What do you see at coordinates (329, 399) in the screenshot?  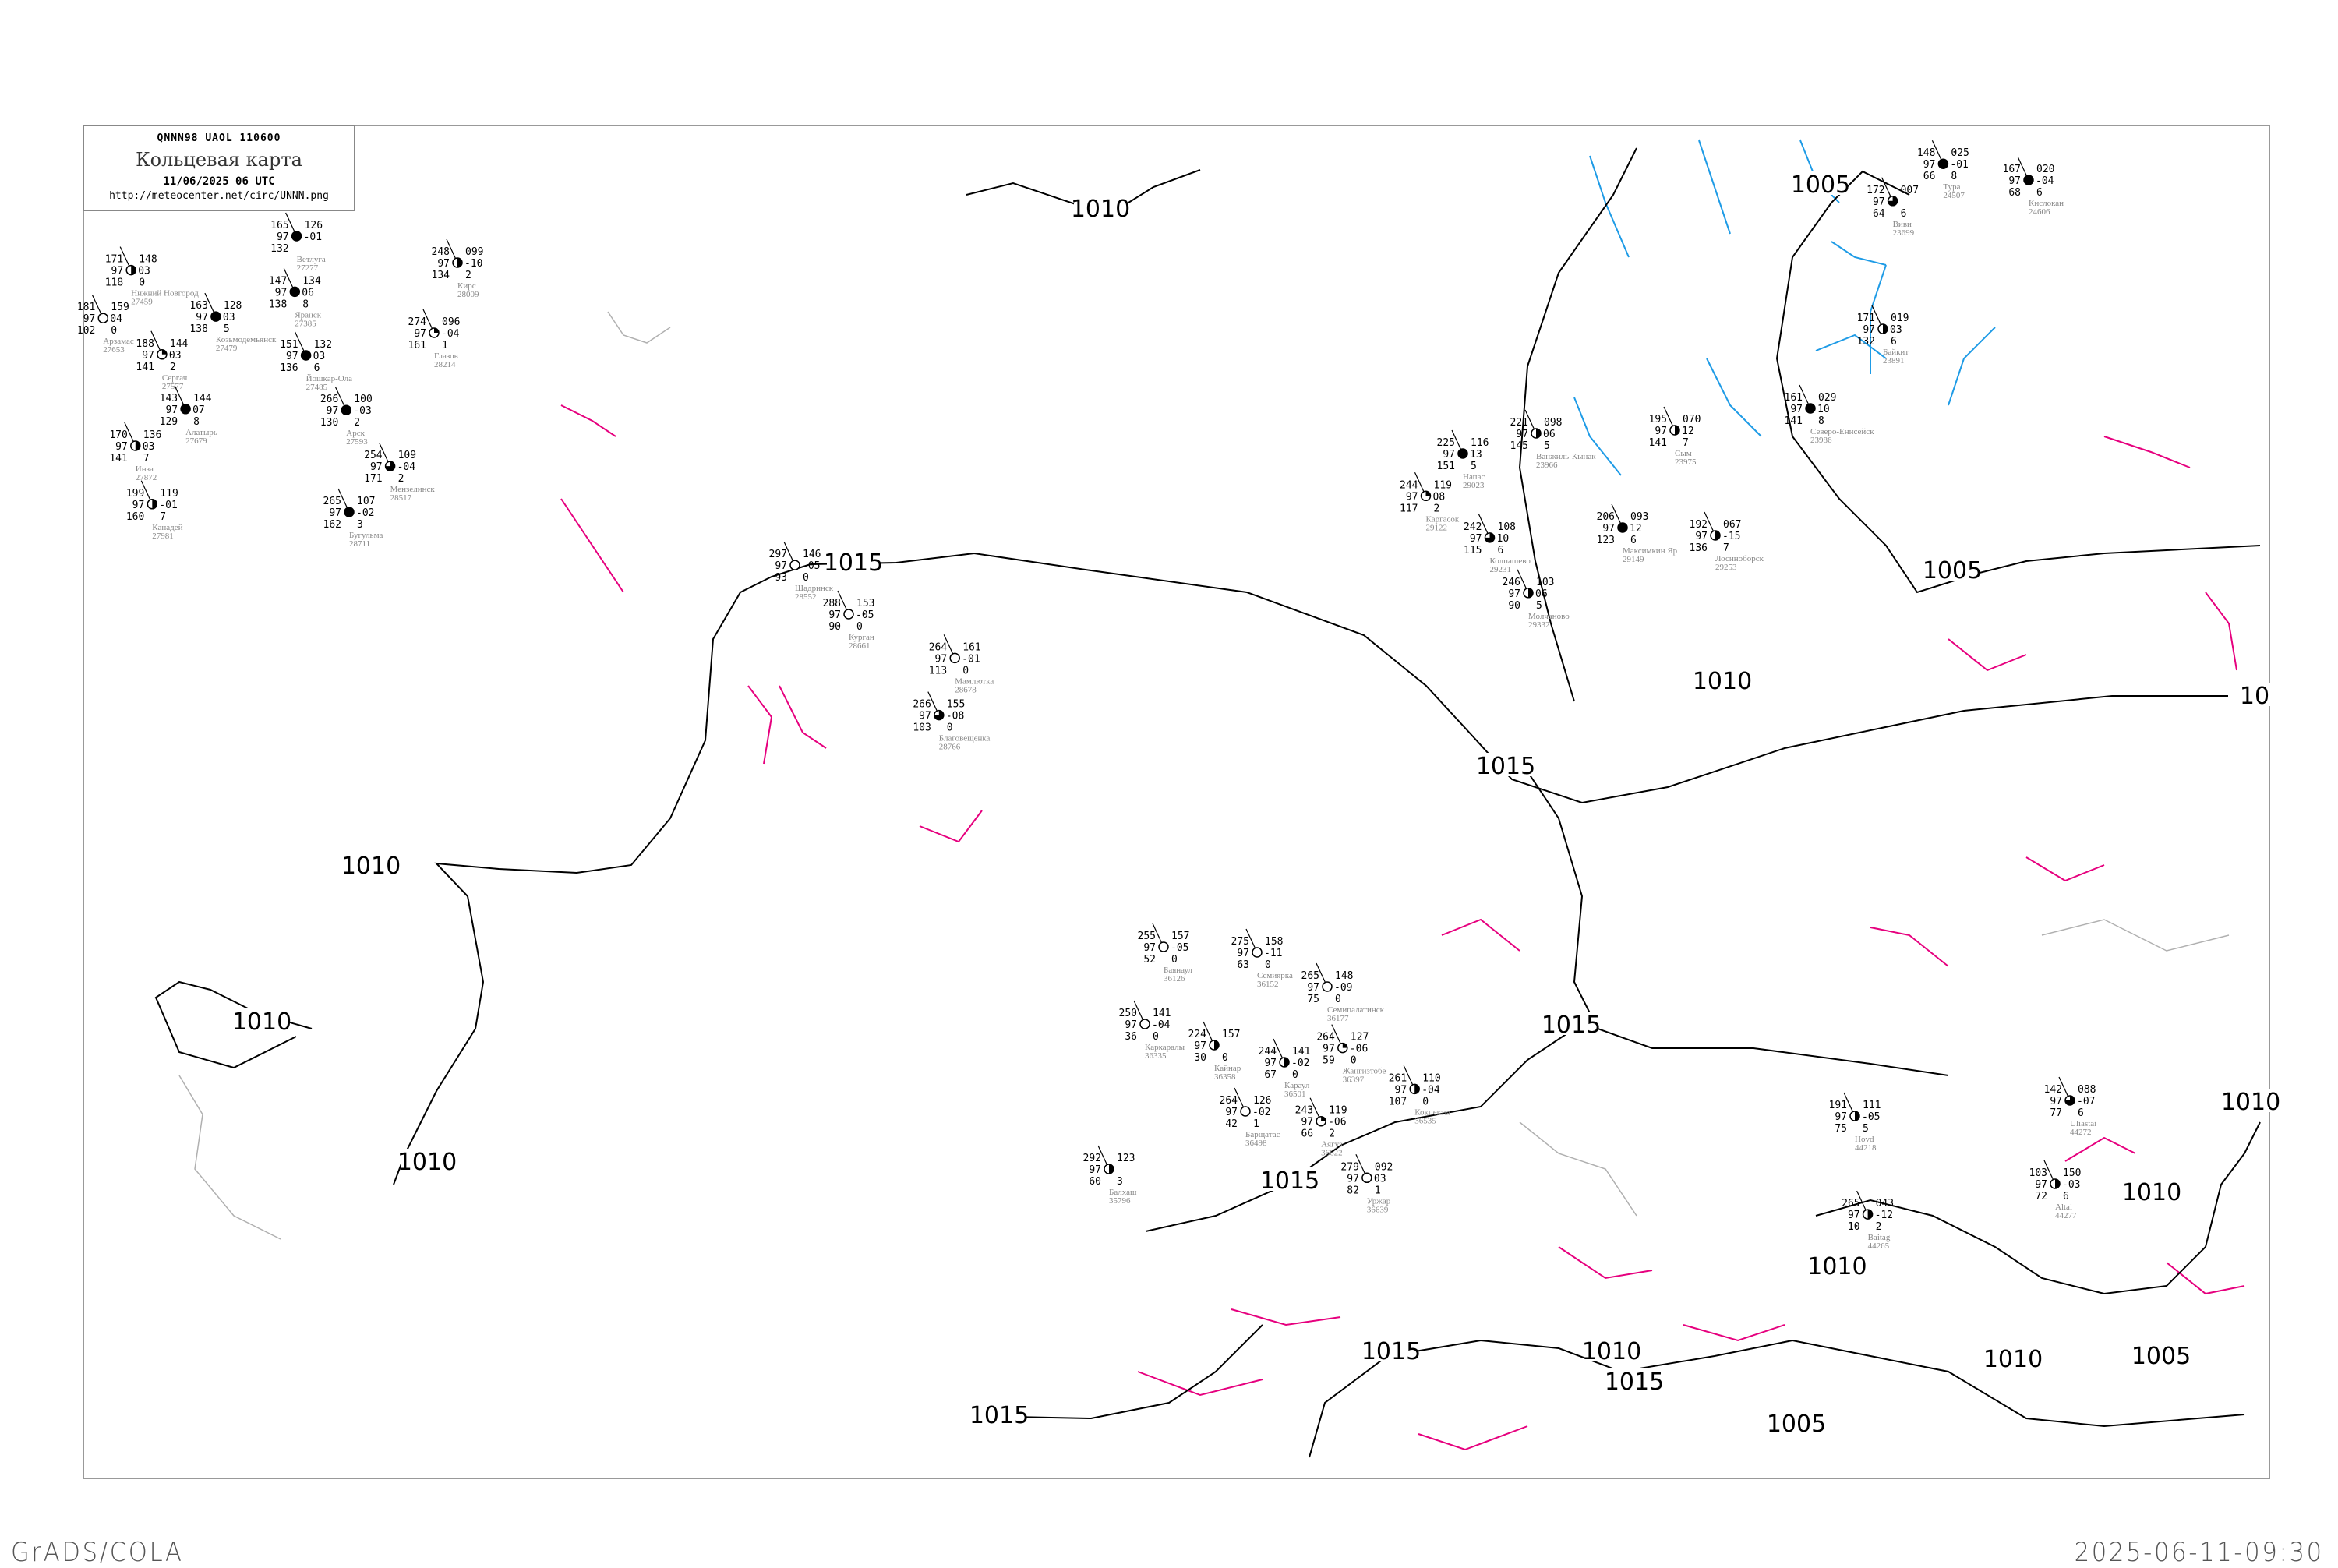 I see `station-value-tl: 266` at bounding box center [329, 399].